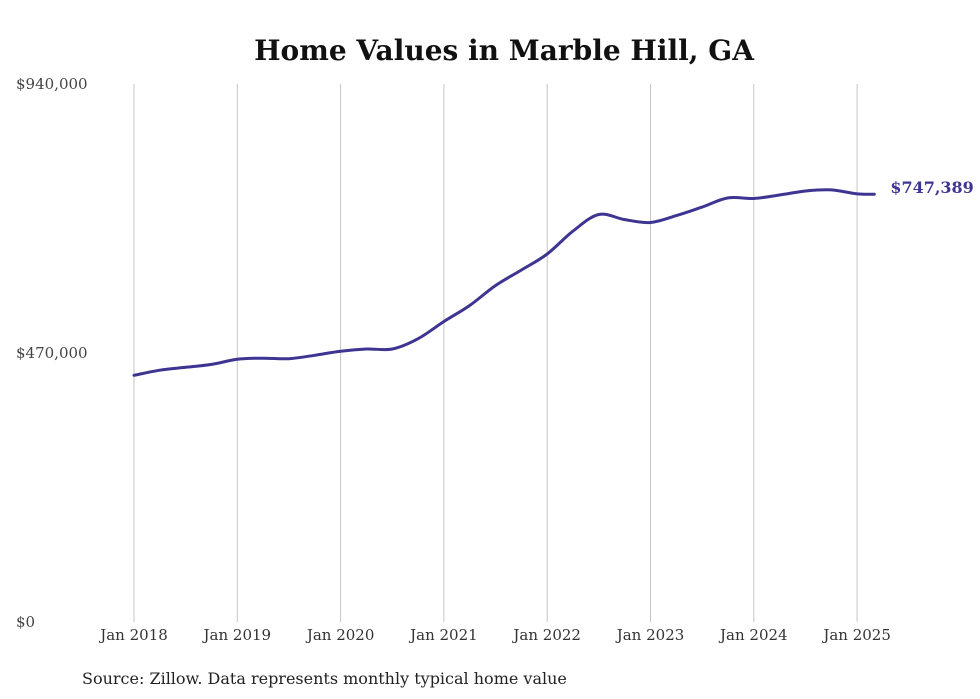 This screenshot has height=699, width=980. I want to click on x-tick-label: Jan 2024, so click(753, 635).